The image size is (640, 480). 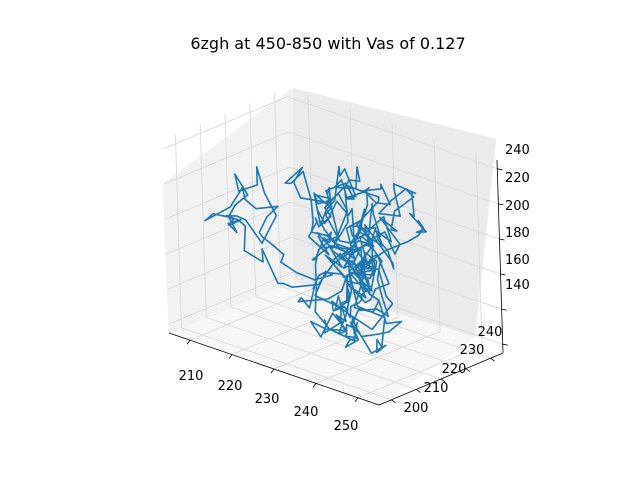 I want to click on z-axis: 140 160 180 200 220 240, so click(x=517, y=218).